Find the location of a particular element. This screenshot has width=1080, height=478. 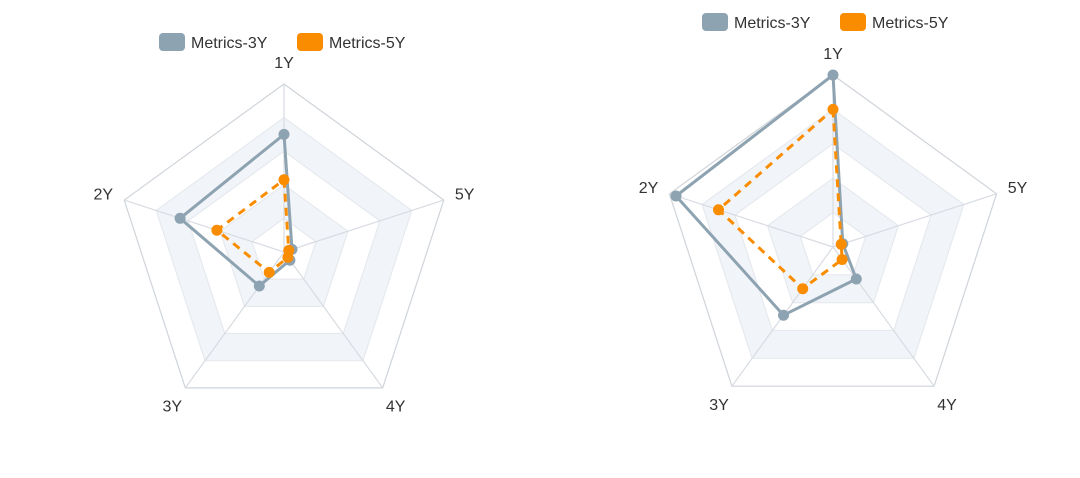

data-point-metrics-3y-4y is located at coordinates (856, 279).